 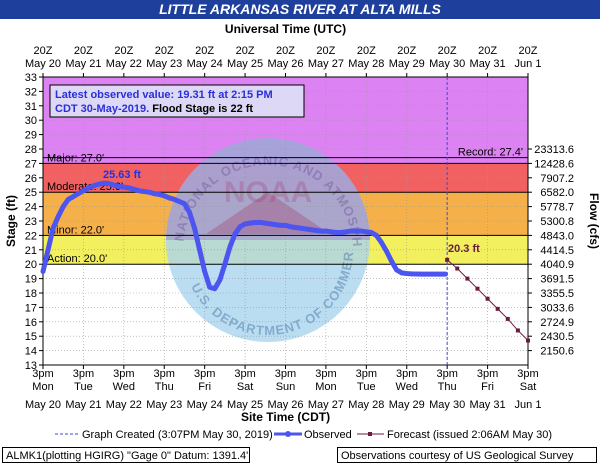 I want to click on top-tick-date: May 26, so click(x=285, y=64).